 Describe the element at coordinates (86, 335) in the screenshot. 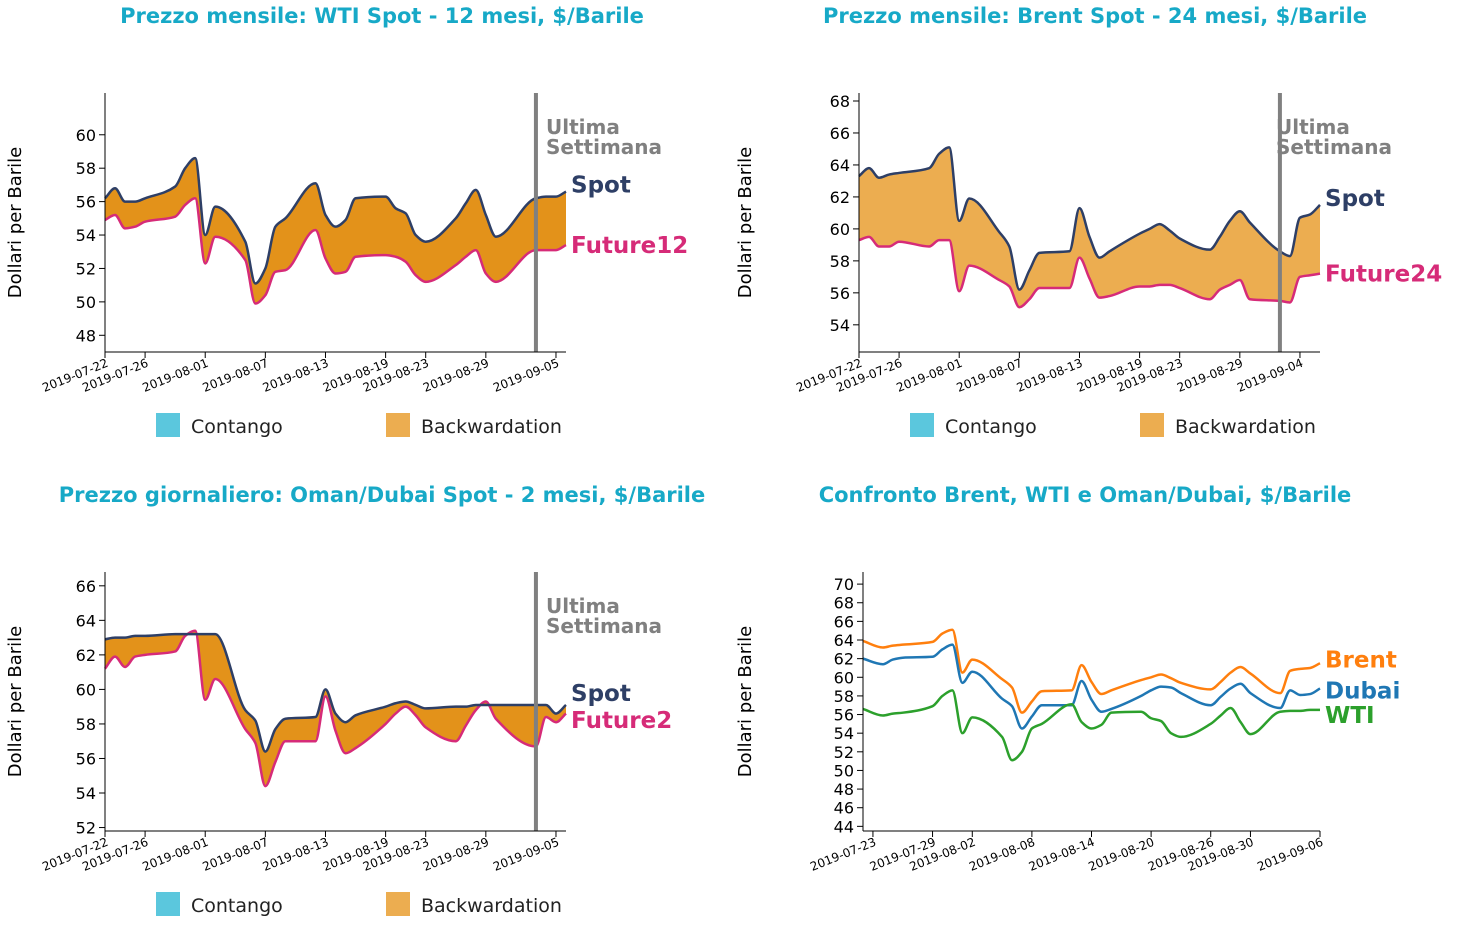

I see `y-tick-label: 48` at that location.